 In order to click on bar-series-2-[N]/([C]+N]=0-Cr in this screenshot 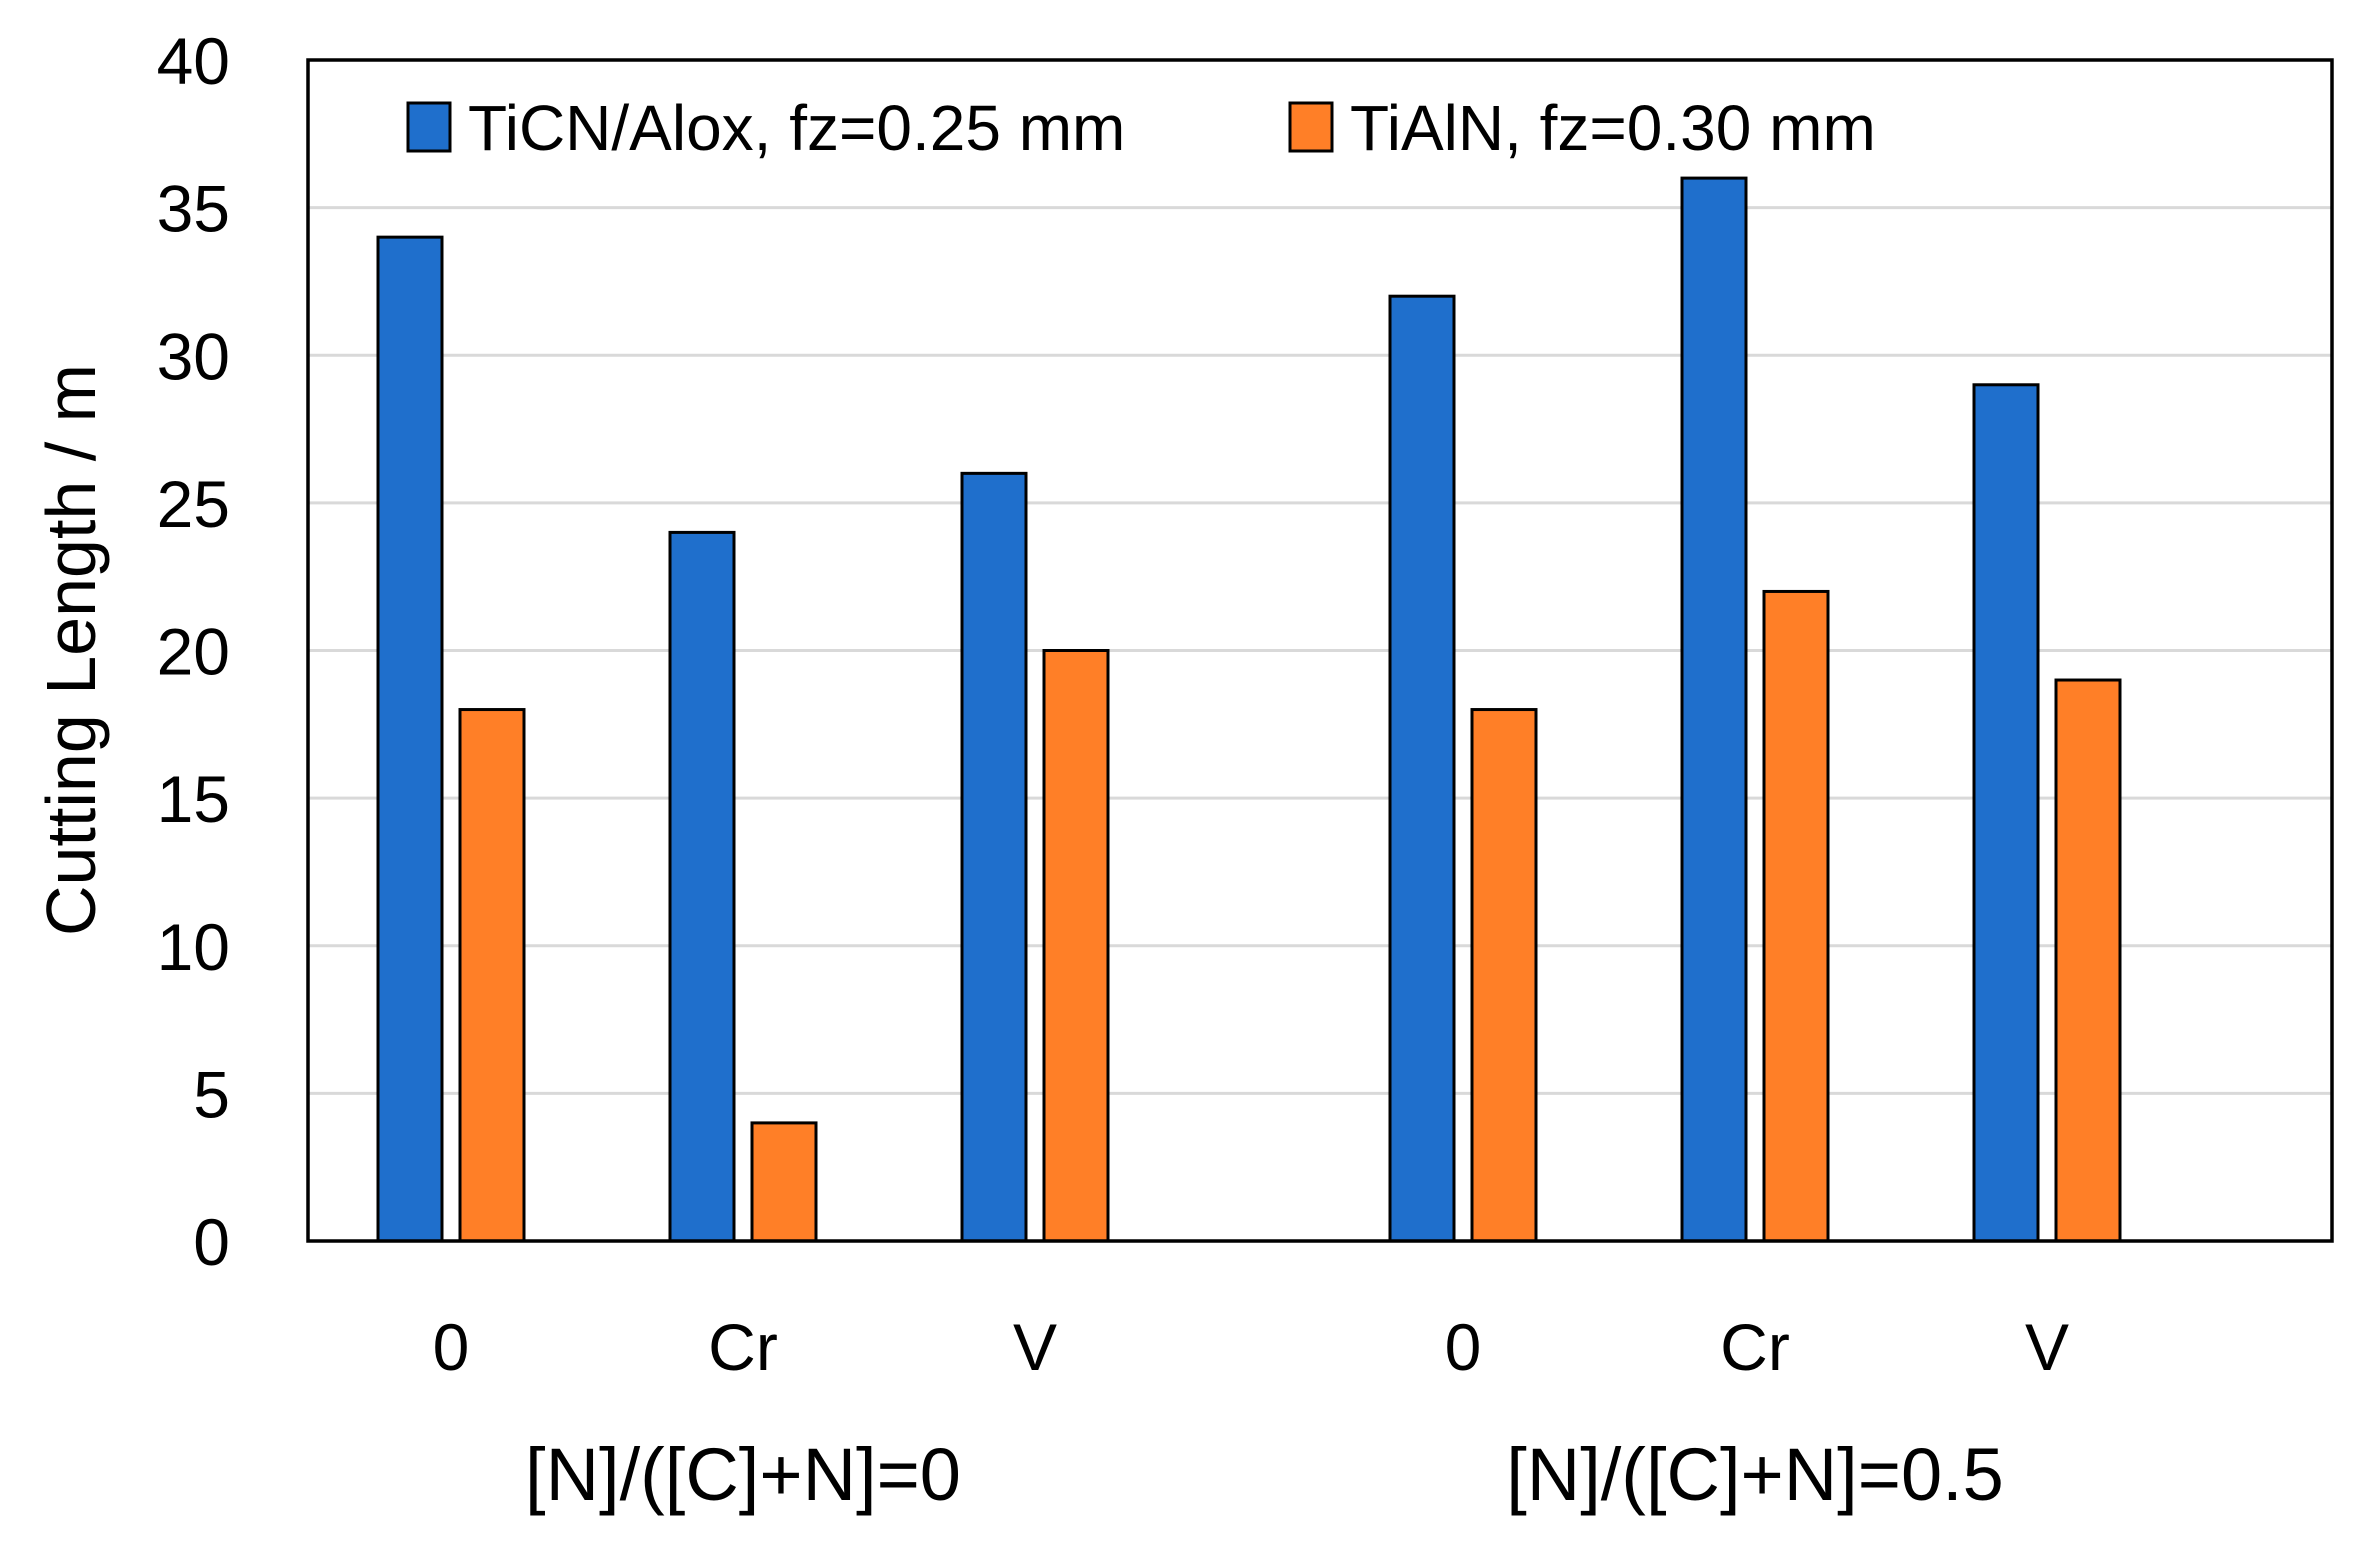, I will do `click(784, 1182)`.